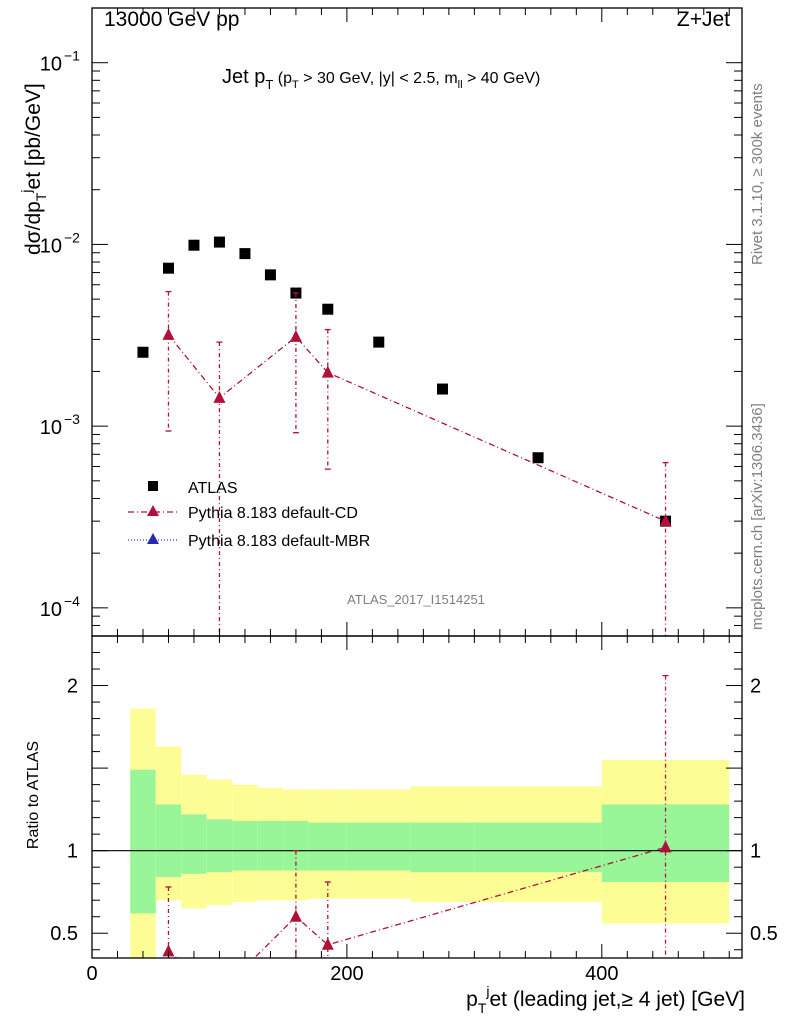 This screenshot has height=1024, width=786. I want to click on pythia-cd-line, so click(416, 428).